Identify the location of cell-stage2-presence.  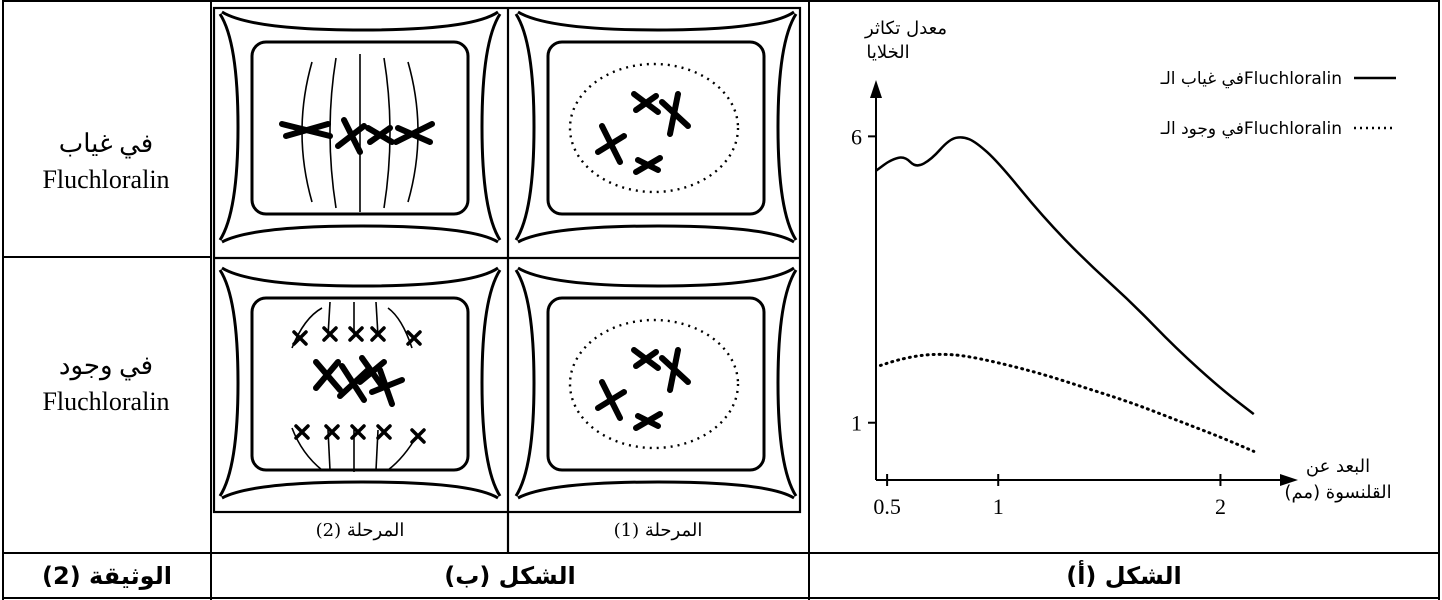
(360, 383).